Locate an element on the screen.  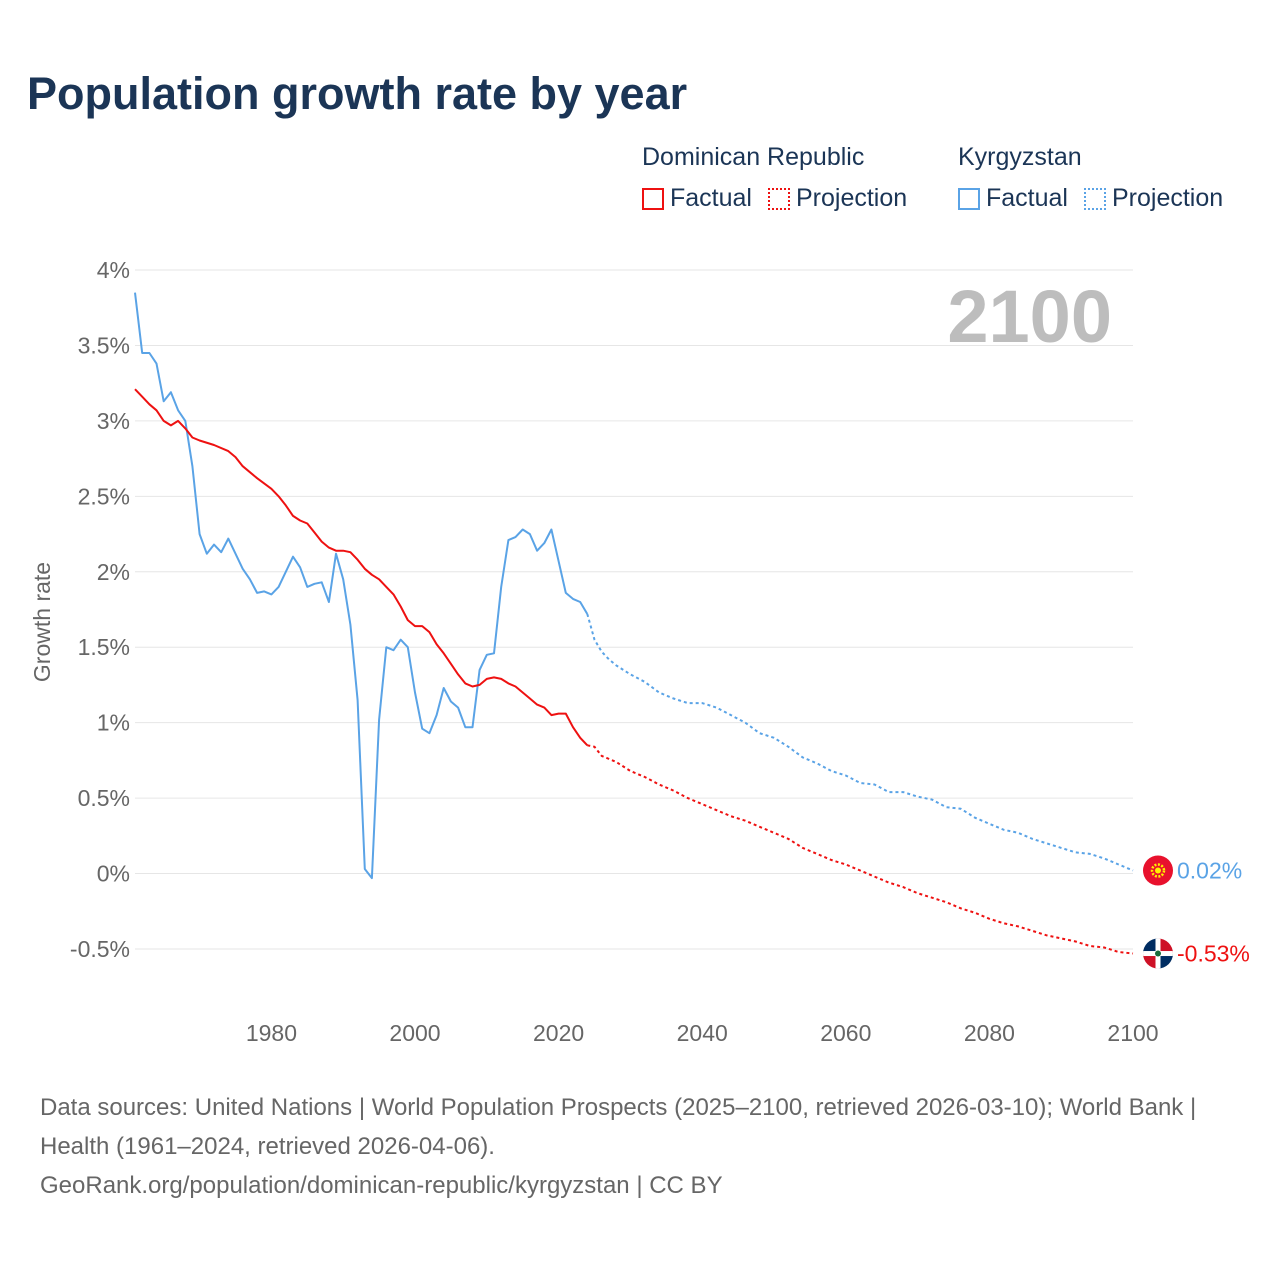
x-tick-label: 1980 is located at coordinates (271, 1033).